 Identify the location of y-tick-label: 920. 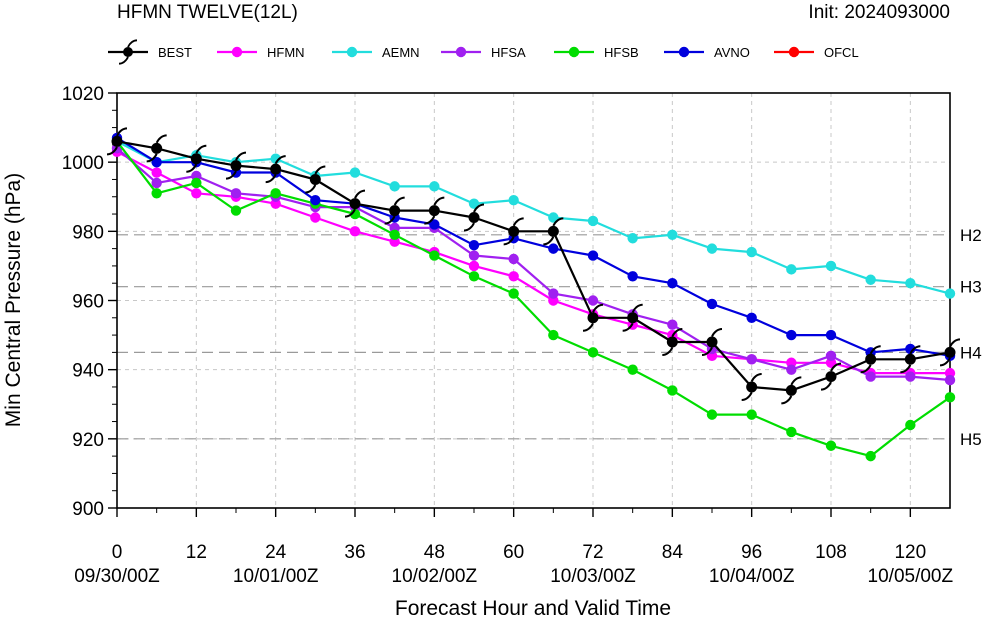
(88, 440).